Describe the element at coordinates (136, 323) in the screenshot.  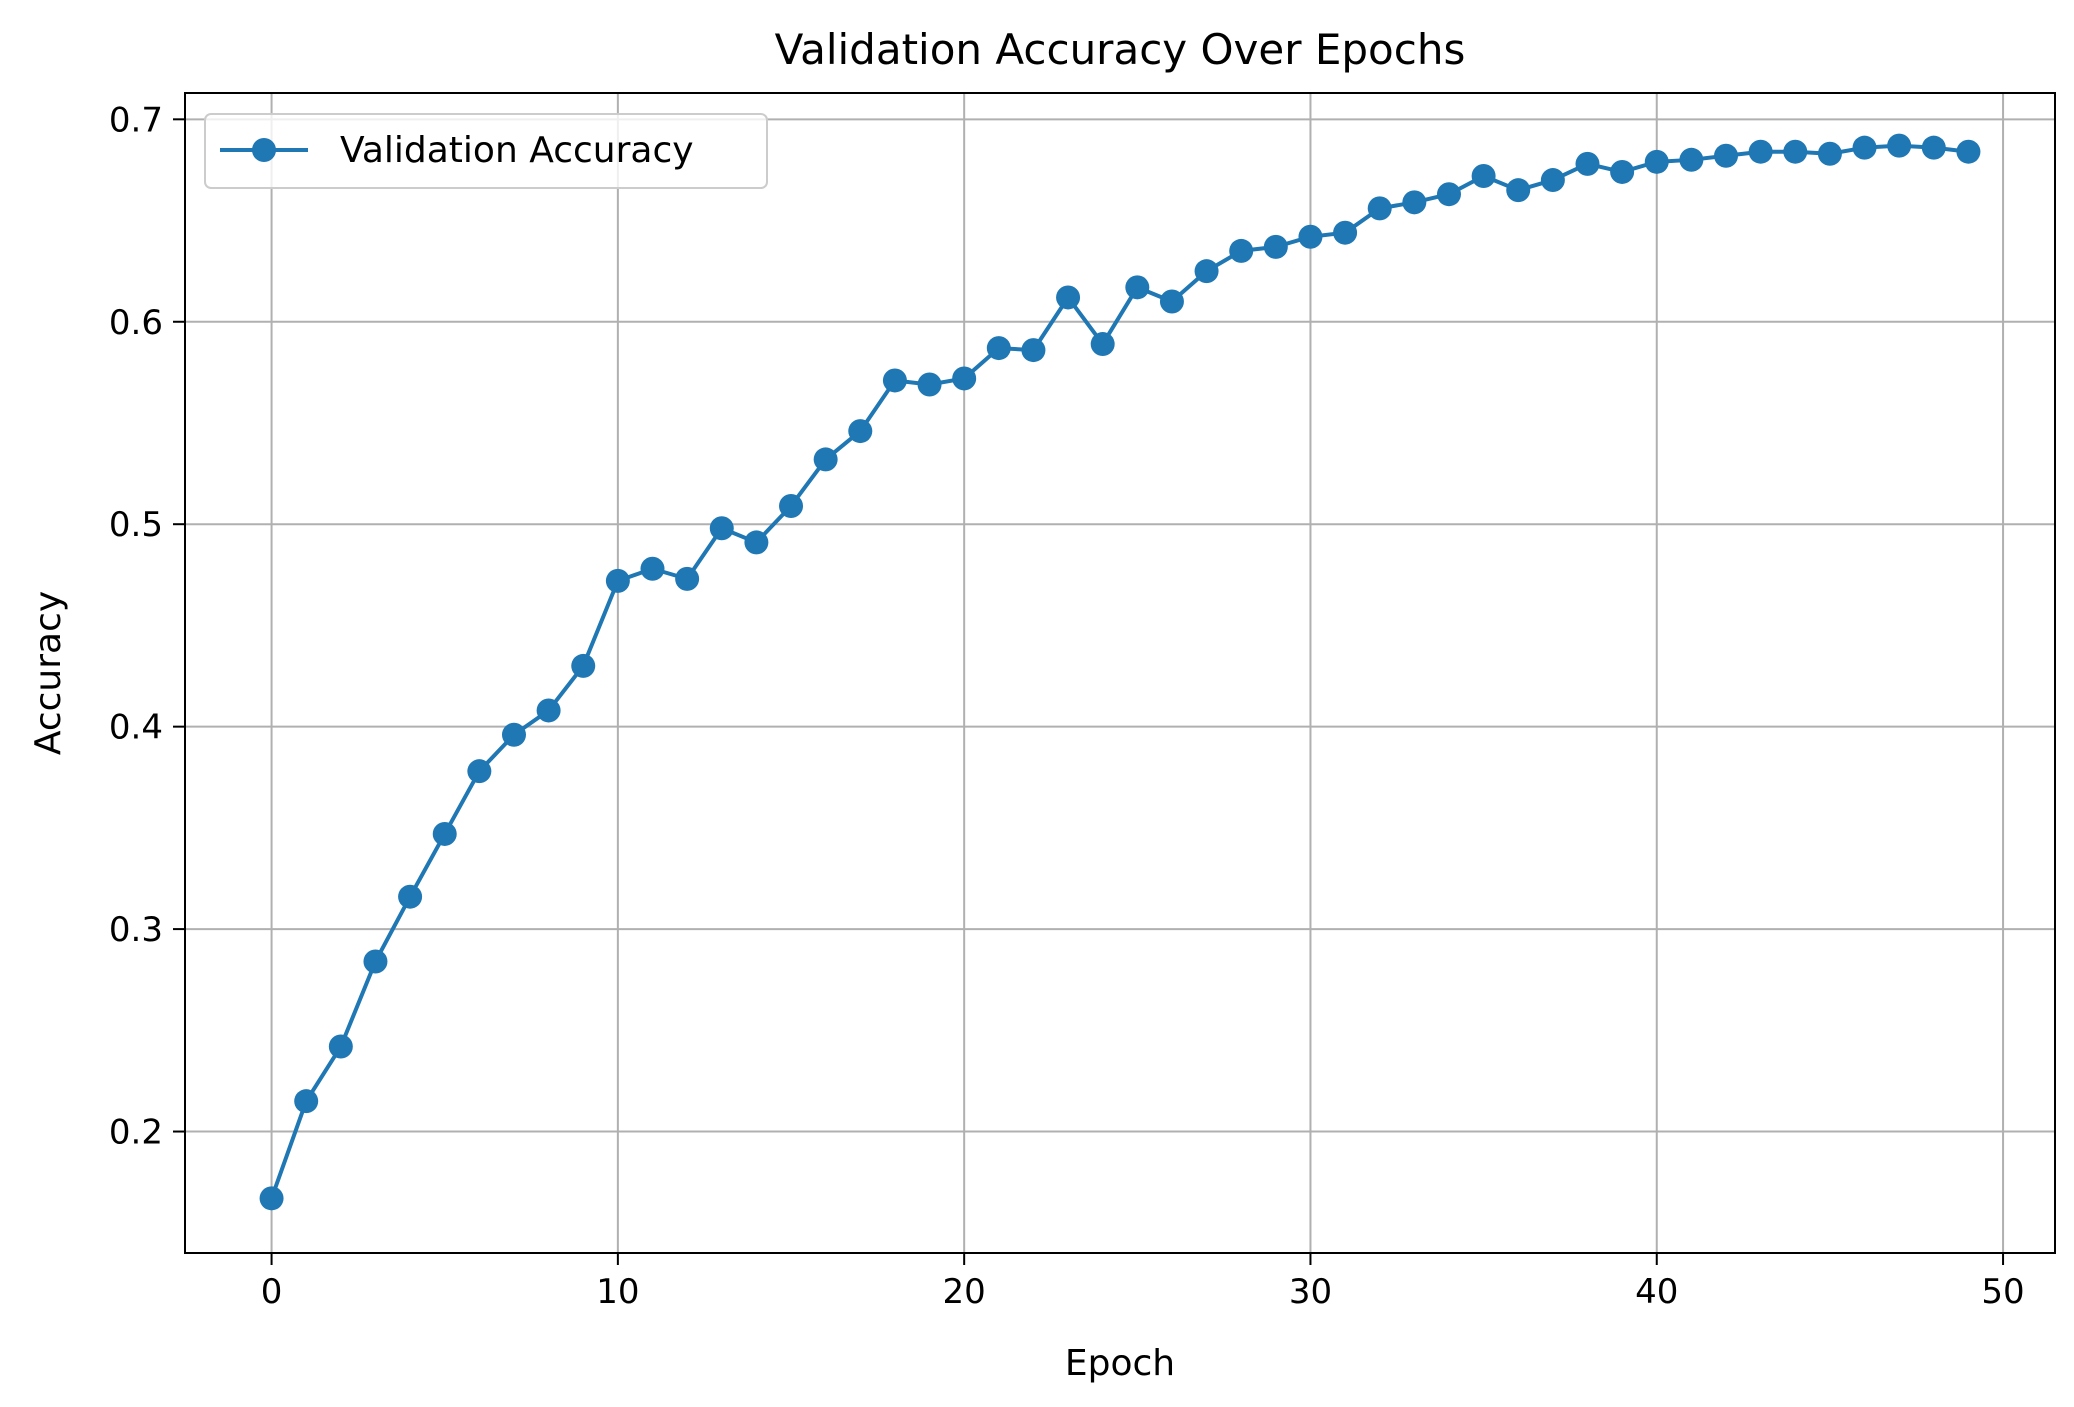
I see `y-tick-label: 0.6` at that location.